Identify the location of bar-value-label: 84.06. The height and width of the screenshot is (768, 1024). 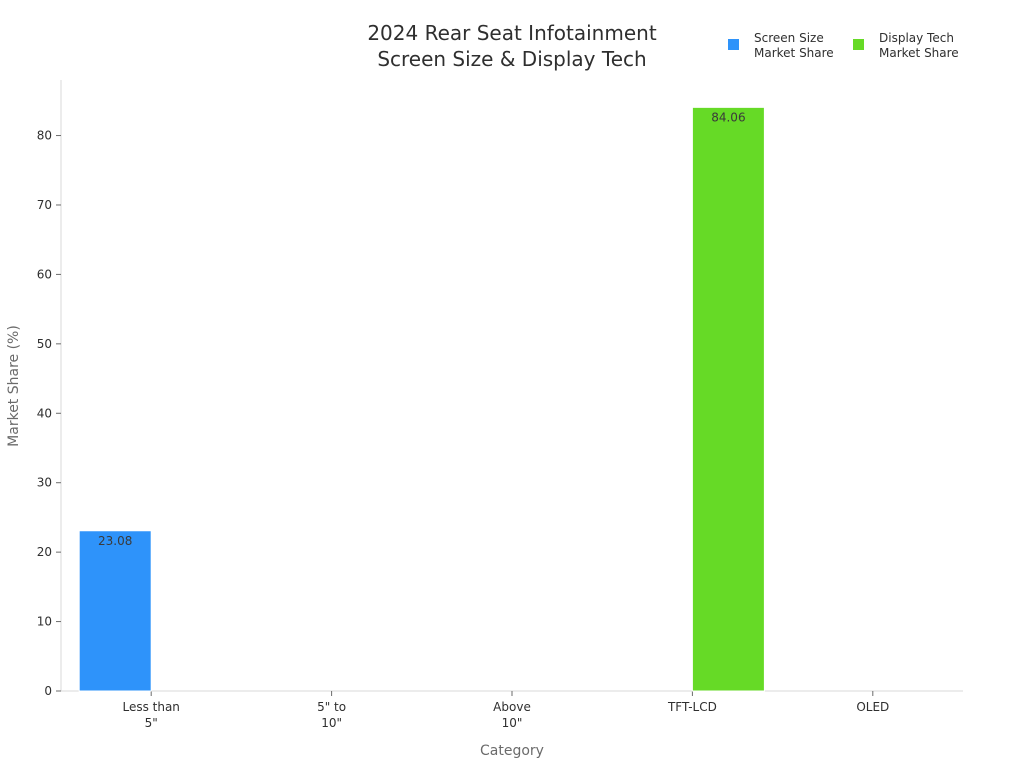
(728, 117).